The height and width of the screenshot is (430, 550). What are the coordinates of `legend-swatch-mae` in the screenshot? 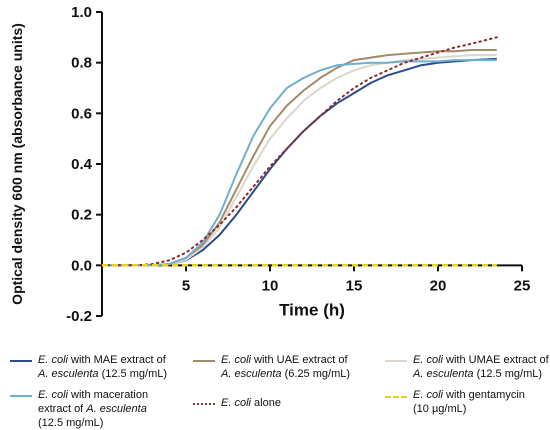 It's located at (21, 361).